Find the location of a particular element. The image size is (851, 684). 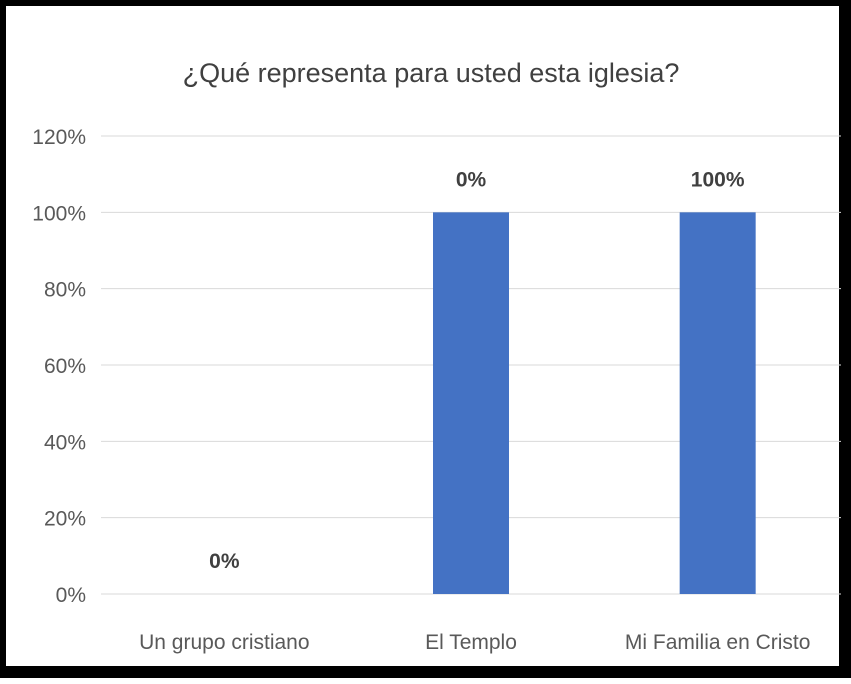

y-tick-label: 80% is located at coordinates (65, 290).